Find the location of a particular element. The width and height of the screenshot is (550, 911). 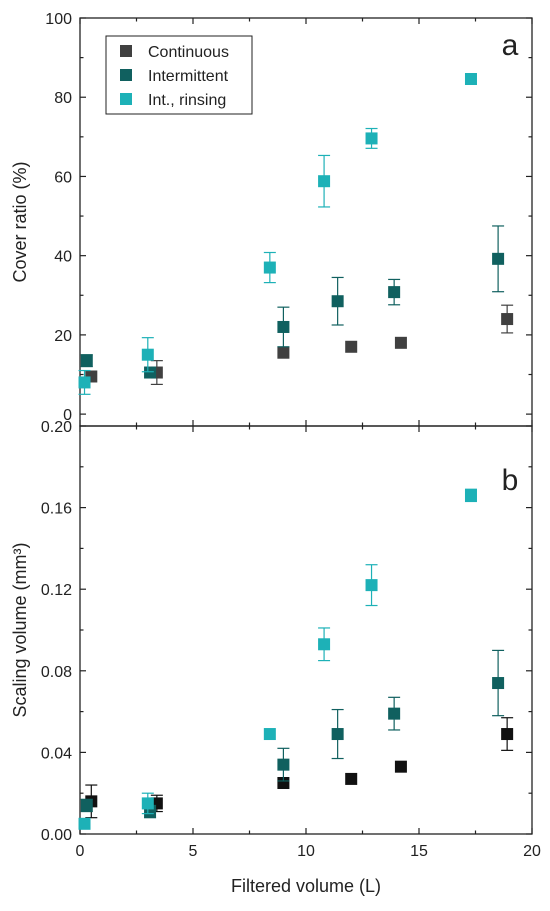

panel-letter: b is located at coordinates (510, 480).